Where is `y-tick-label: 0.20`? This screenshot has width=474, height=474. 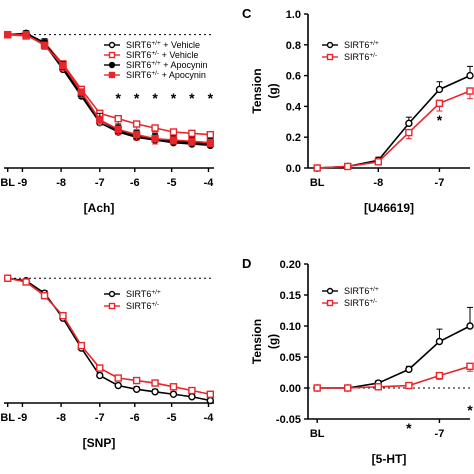
y-tick-label: 0.20 is located at coordinates (290, 265).